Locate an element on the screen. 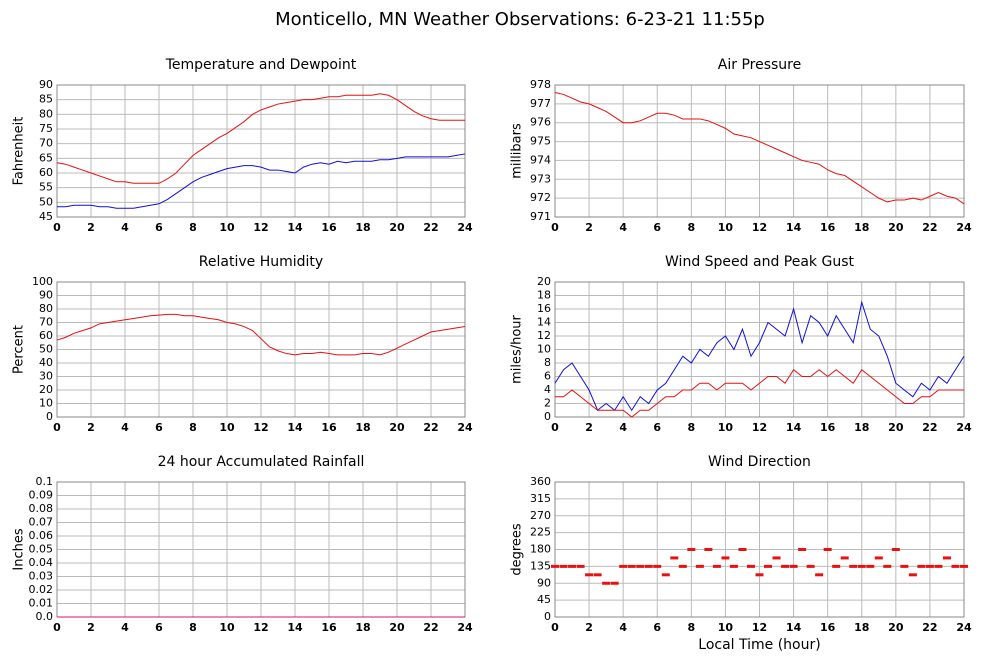  y-tick-label: 90 is located at coordinates (46, 84).